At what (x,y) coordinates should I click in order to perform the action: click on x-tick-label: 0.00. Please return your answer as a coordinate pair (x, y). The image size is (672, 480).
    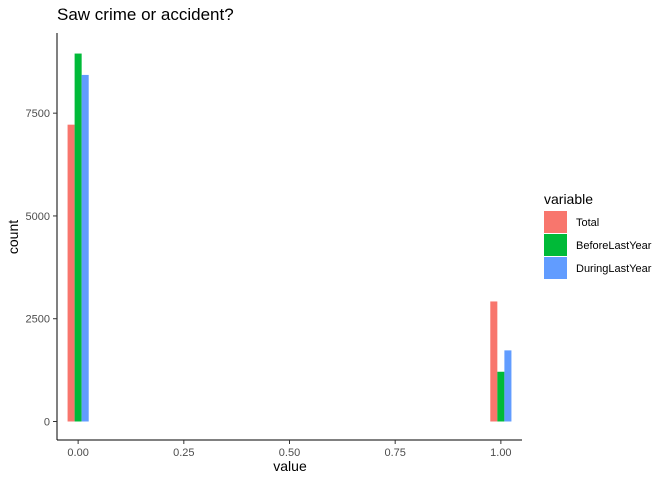
    Looking at the image, I should click on (77, 453).